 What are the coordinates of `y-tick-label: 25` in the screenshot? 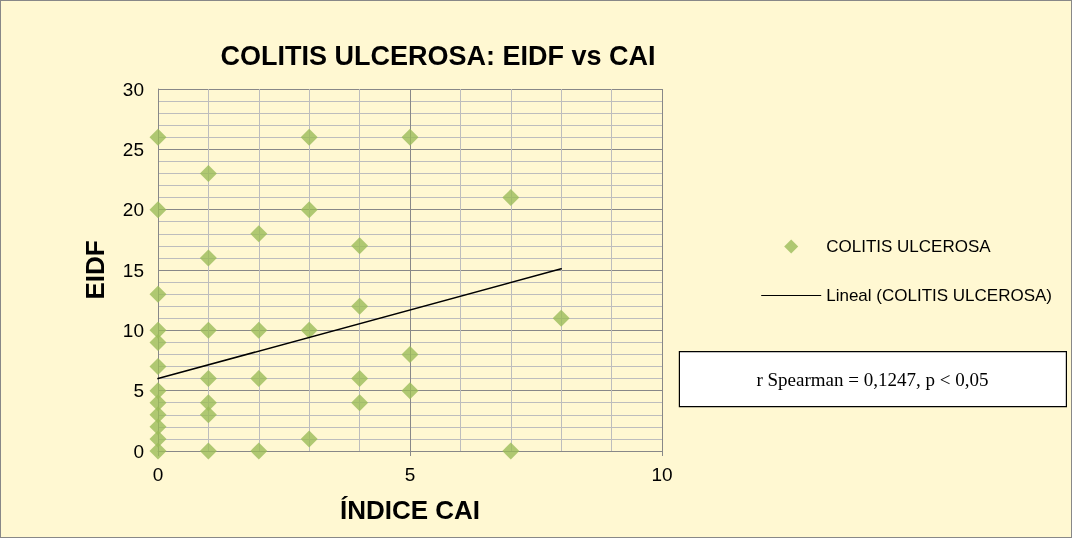 It's located at (133, 149).